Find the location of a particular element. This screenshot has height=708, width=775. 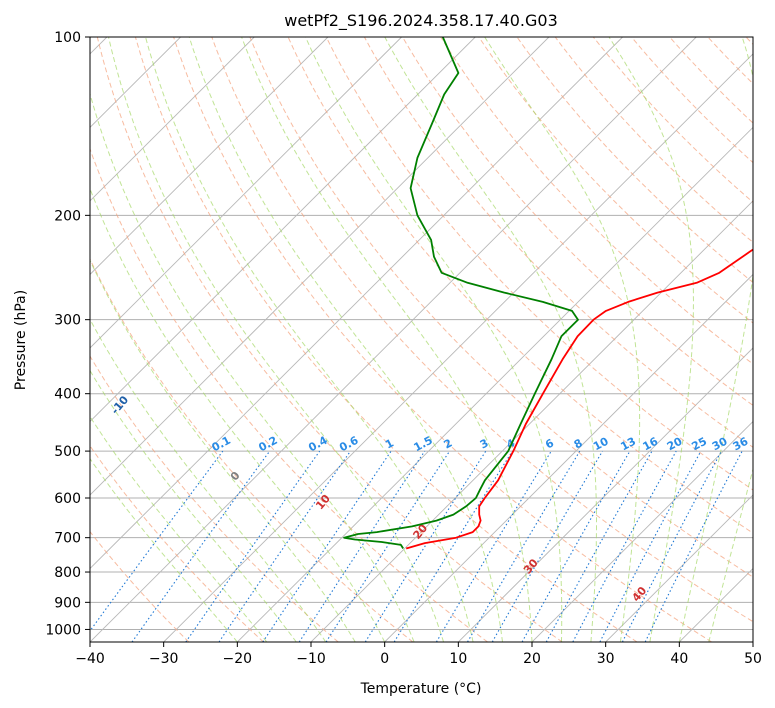

y-tick-label: 300 is located at coordinates (67, 321).